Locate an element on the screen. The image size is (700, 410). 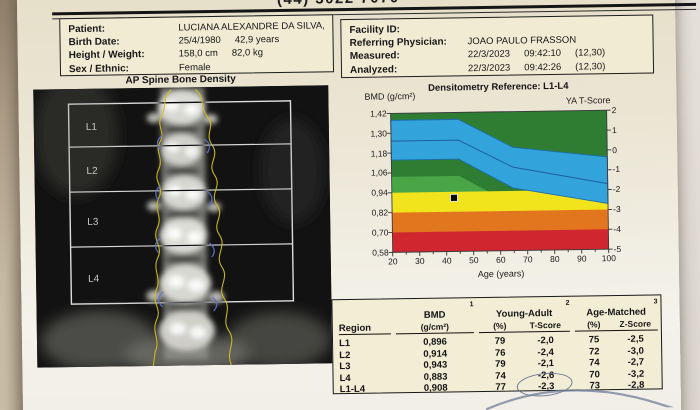
row-region: L4 is located at coordinates (345, 378).